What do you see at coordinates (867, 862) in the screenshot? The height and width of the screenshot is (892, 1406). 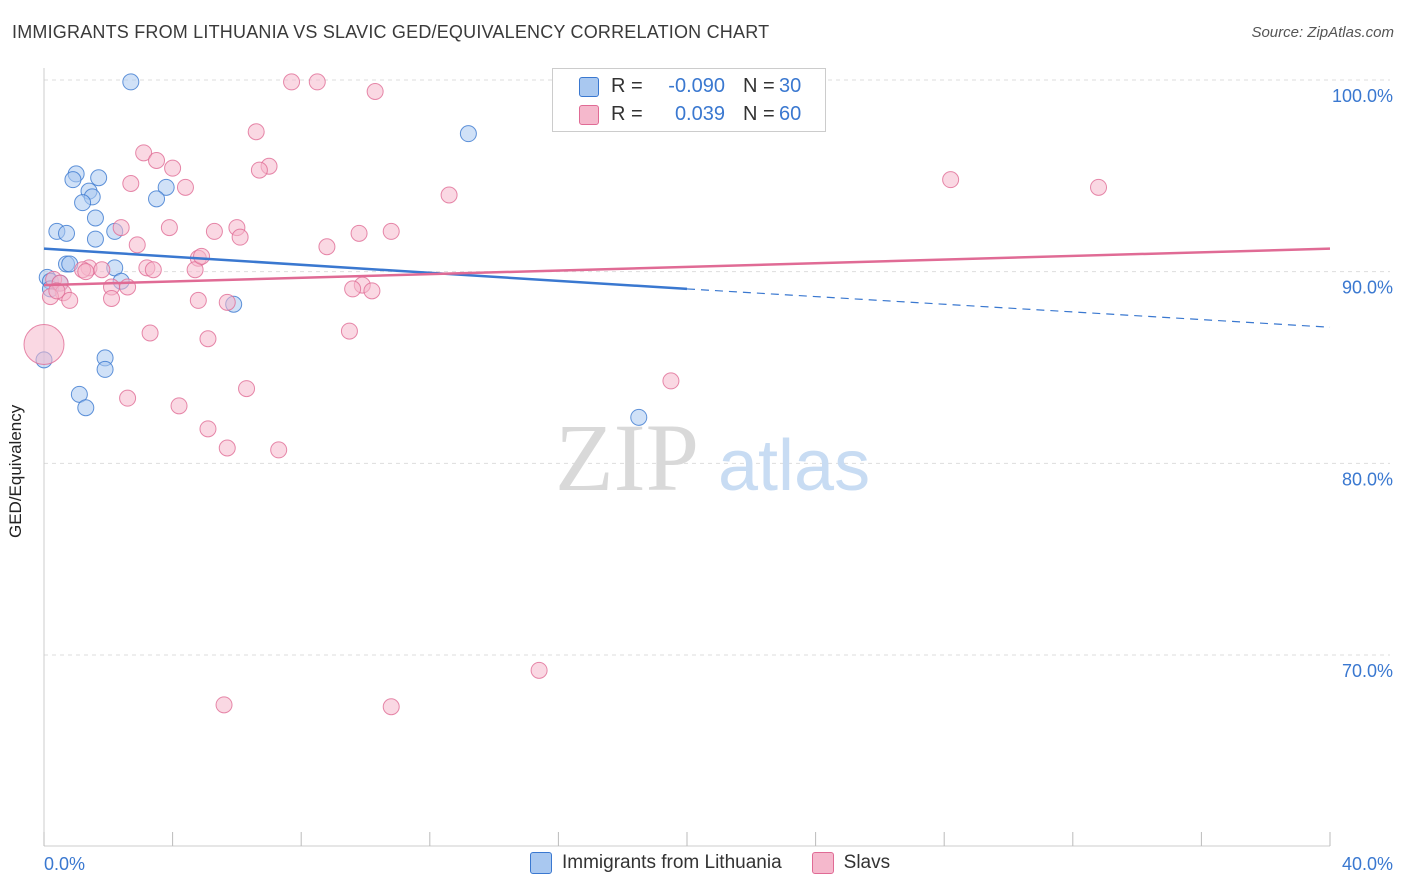 I see `legend-label: Slavs` at bounding box center [867, 862].